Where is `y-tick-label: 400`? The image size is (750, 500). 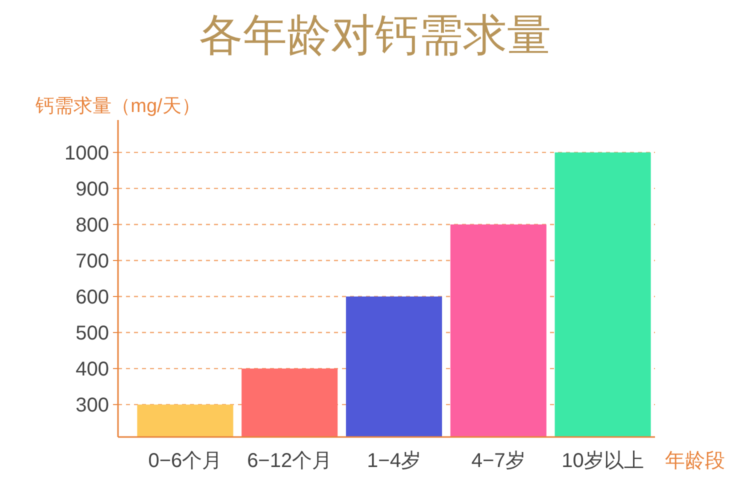 y-tick-label: 400 is located at coordinates (92, 369).